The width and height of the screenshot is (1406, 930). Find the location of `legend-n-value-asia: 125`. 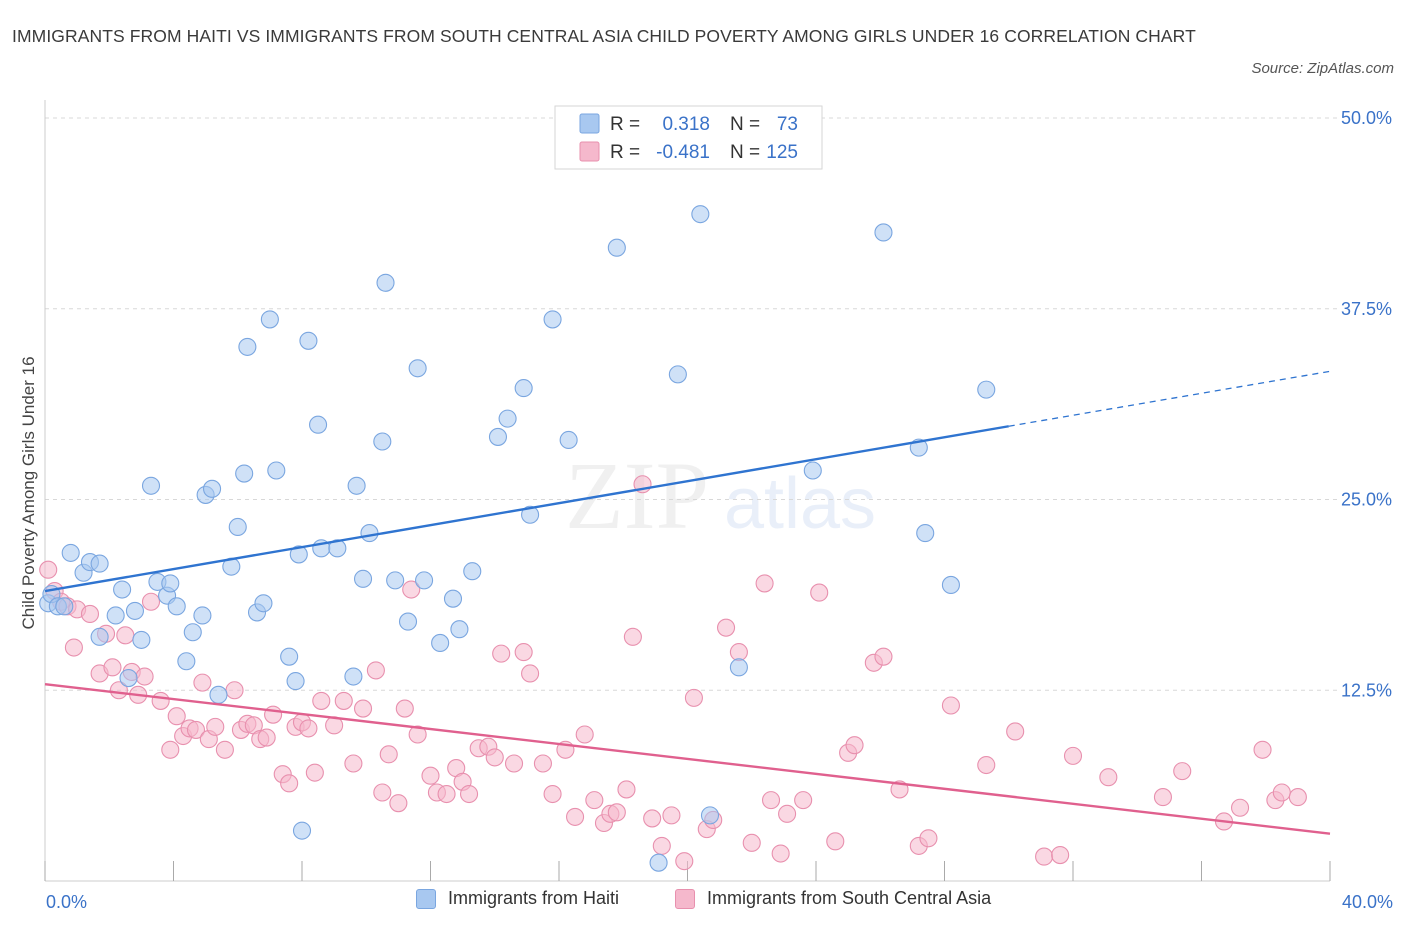

legend-n-value-asia: 125 is located at coordinates (782, 152).